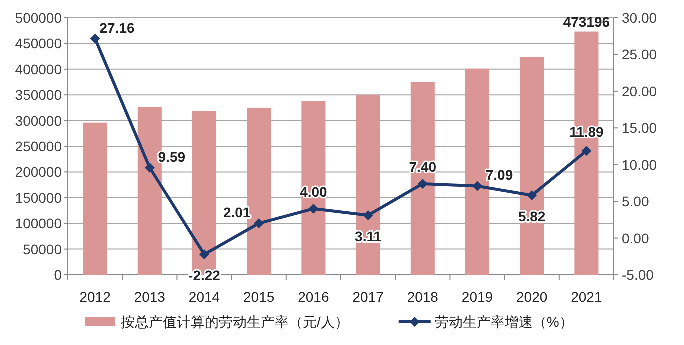 The height and width of the screenshot is (345, 684). I want to click on y-tick-label: 500000, so click(38, 18).